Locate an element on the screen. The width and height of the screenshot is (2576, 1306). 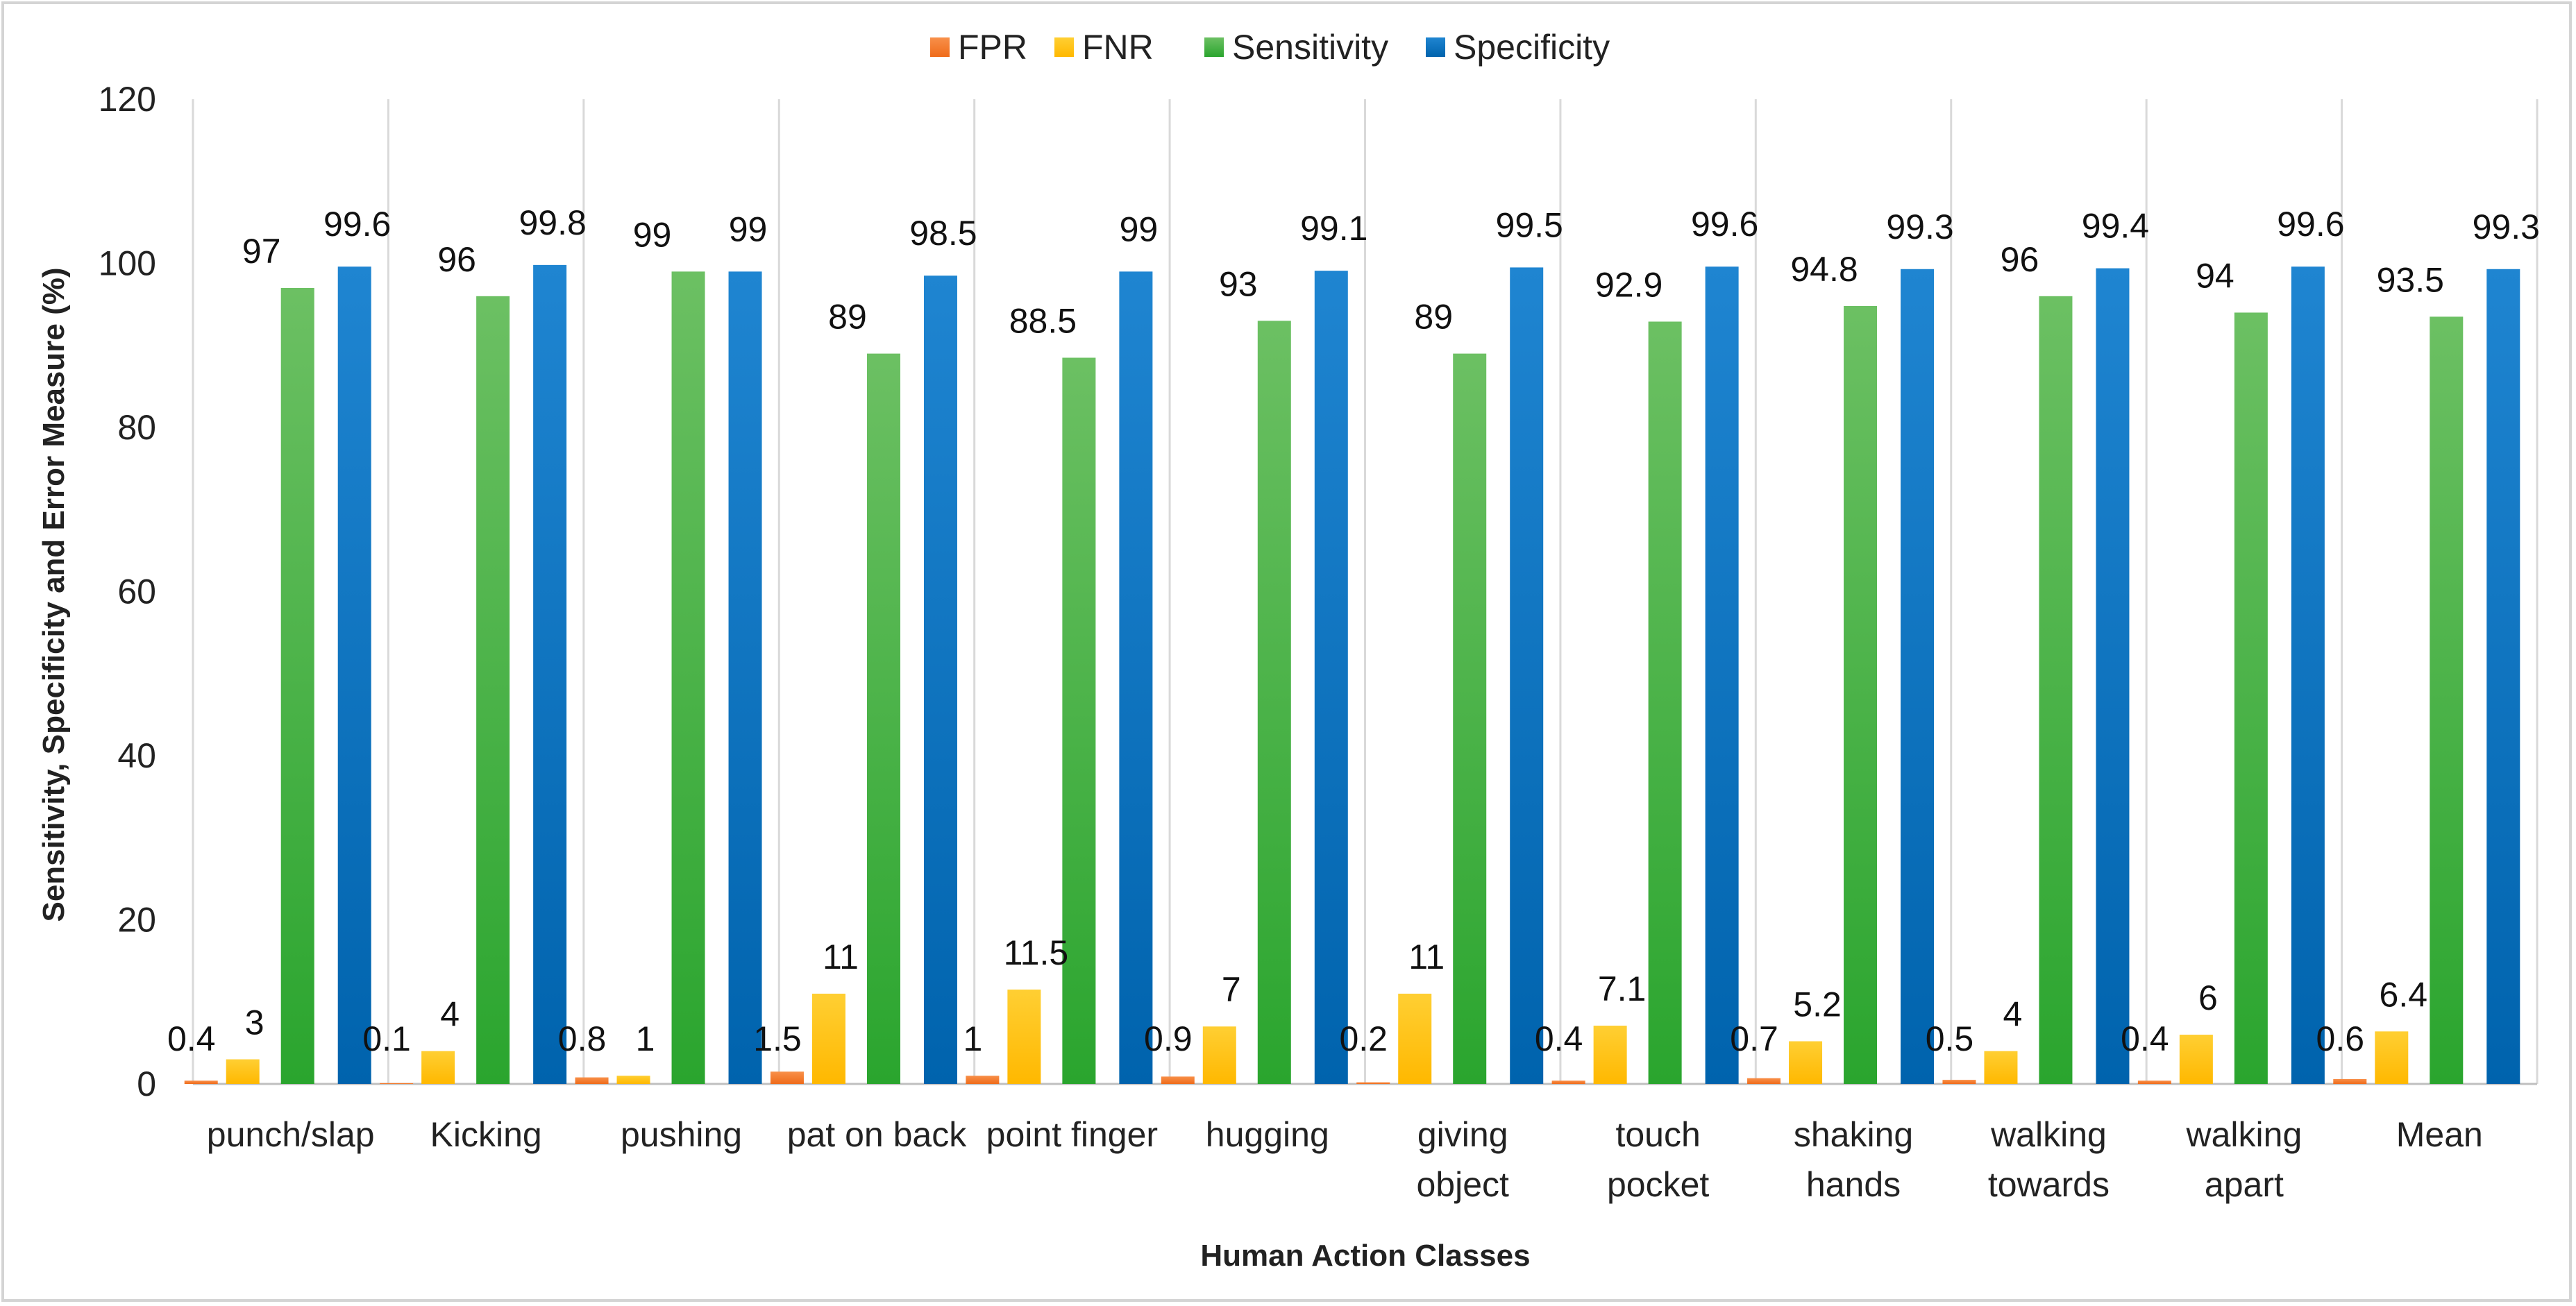
data-label-sensitivity: 89 is located at coordinates (1433, 317).